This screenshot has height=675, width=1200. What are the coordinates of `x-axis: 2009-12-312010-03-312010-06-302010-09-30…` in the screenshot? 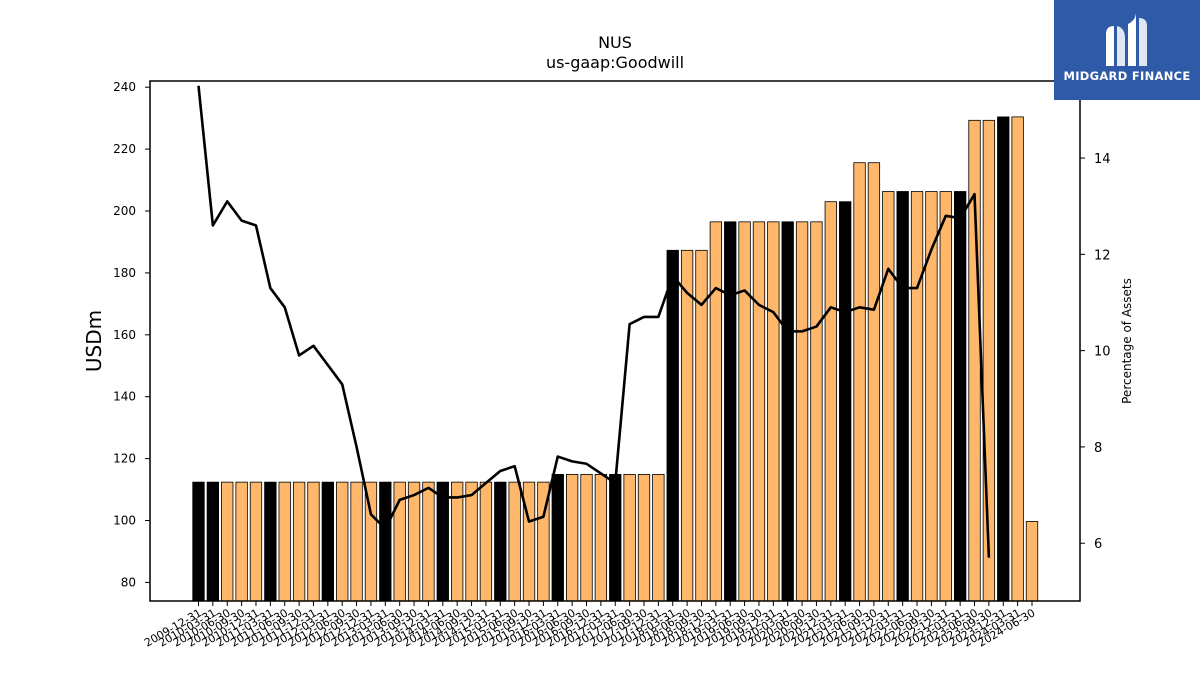 It's located at (590, 625).